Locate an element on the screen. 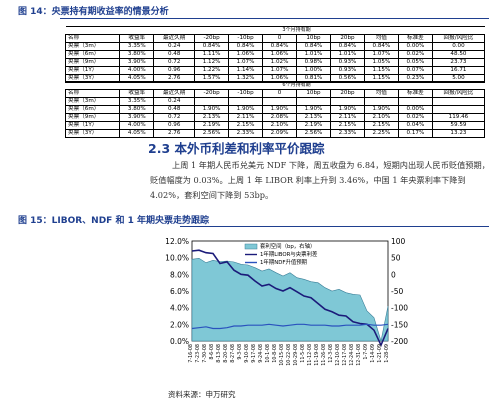 The height and width of the screenshot is (405, 499). table-cell: 0.05% is located at coordinates (415, 62).